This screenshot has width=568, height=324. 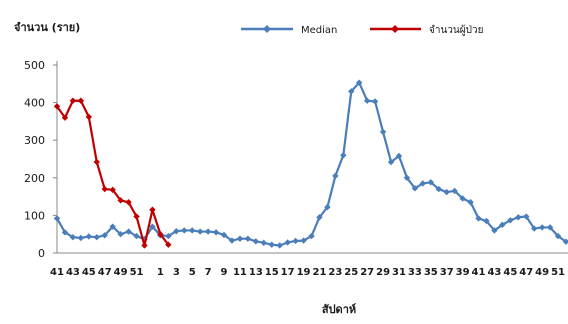 What do you see at coordinates (208, 272) in the screenshot?
I see `x-tick-label: 7` at bounding box center [208, 272].